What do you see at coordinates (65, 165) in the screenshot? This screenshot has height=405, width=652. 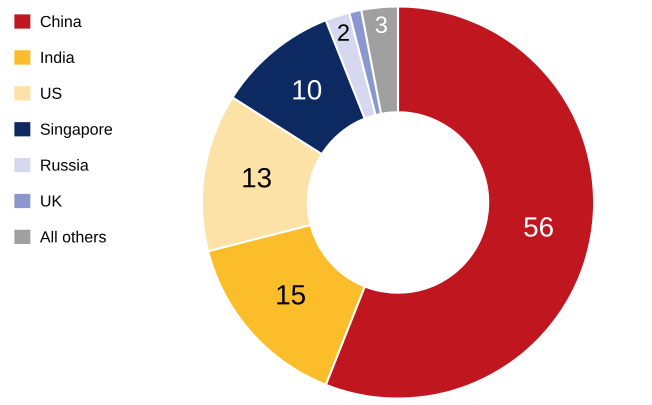 I see `legend-label: Russia` at bounding box center [65, 165].